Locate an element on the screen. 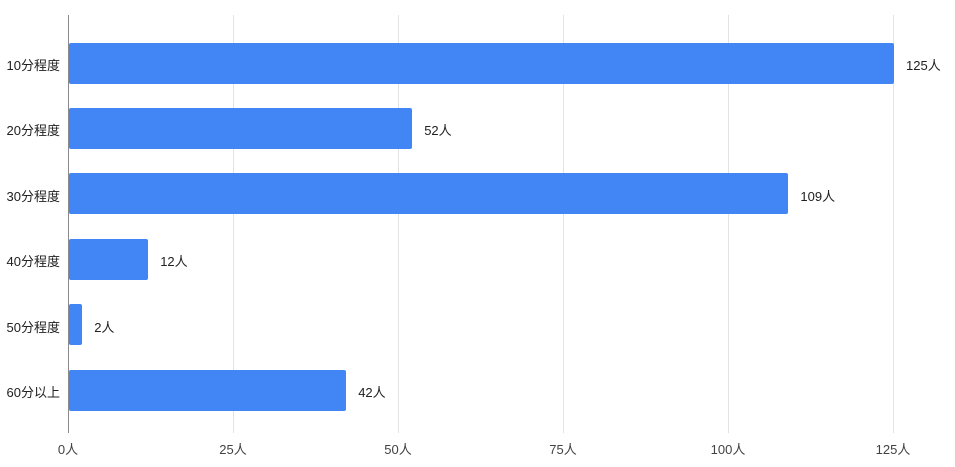 The height and width of the screenshot is (467, 955). value-label: 52人 is located at coordinates (438, 131).